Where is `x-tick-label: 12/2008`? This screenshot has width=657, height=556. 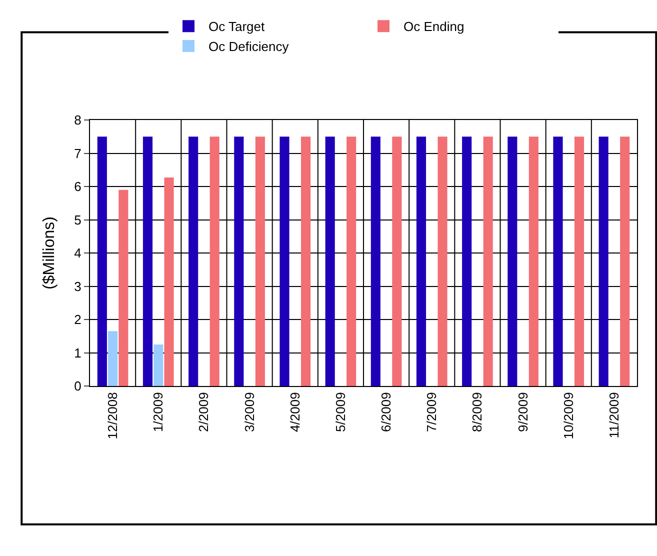 x-tick-label: 12/2008 is located at coordinates (112, 416).